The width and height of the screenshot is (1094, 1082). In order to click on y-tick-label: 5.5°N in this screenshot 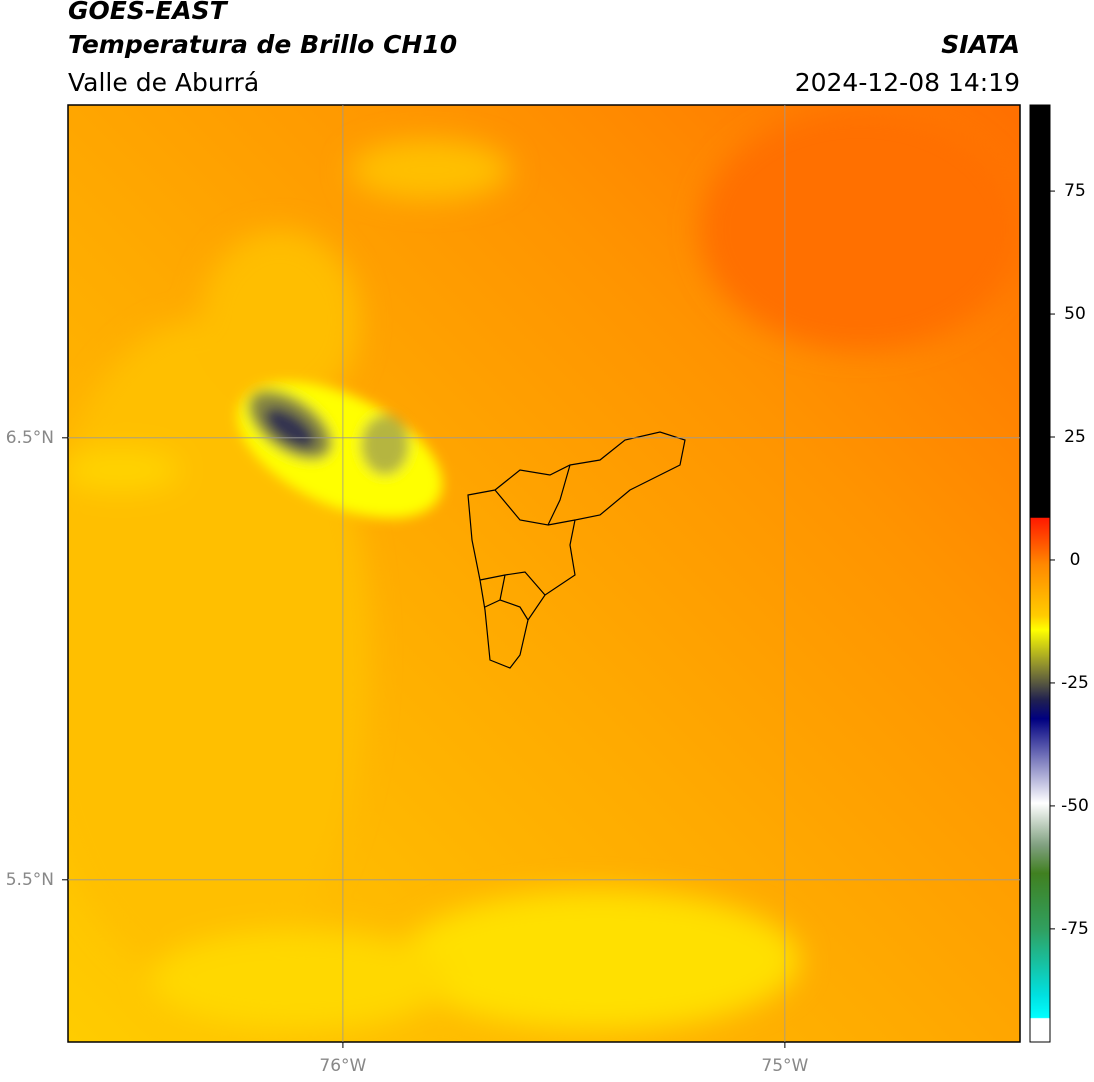, I will do `click(30, 880)`.